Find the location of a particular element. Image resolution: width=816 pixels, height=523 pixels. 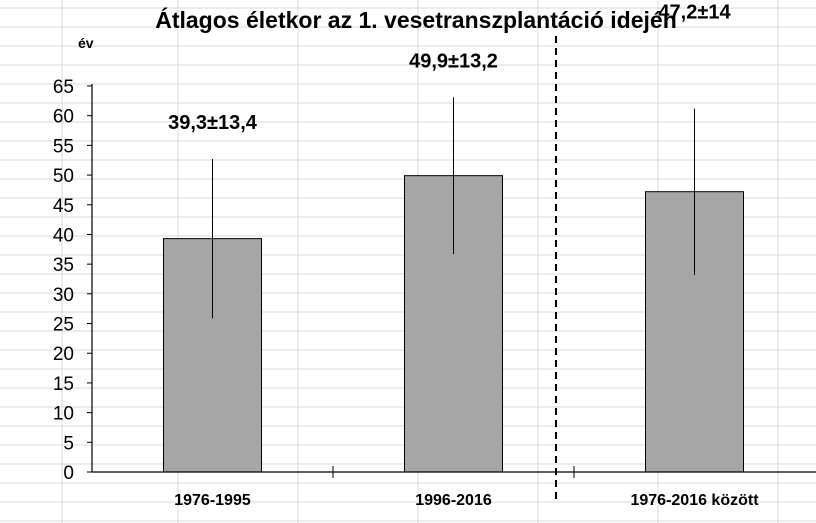

y-tick-label: 25 is located at coordinates (63, 325).